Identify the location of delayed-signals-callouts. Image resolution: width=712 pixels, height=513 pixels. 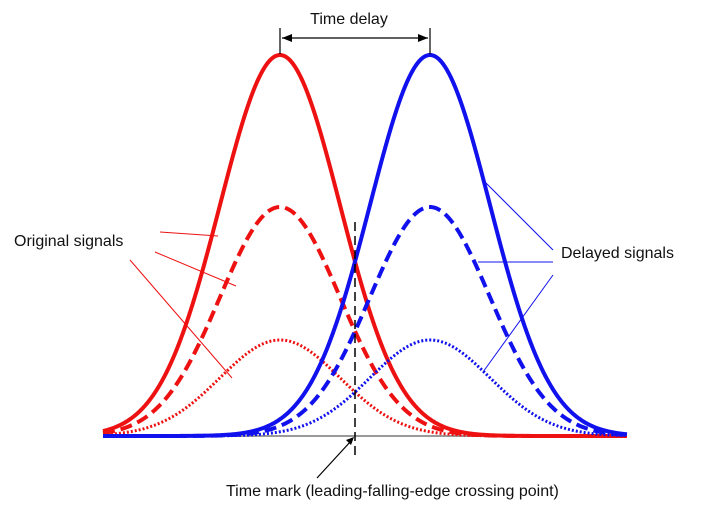
(516, 276).